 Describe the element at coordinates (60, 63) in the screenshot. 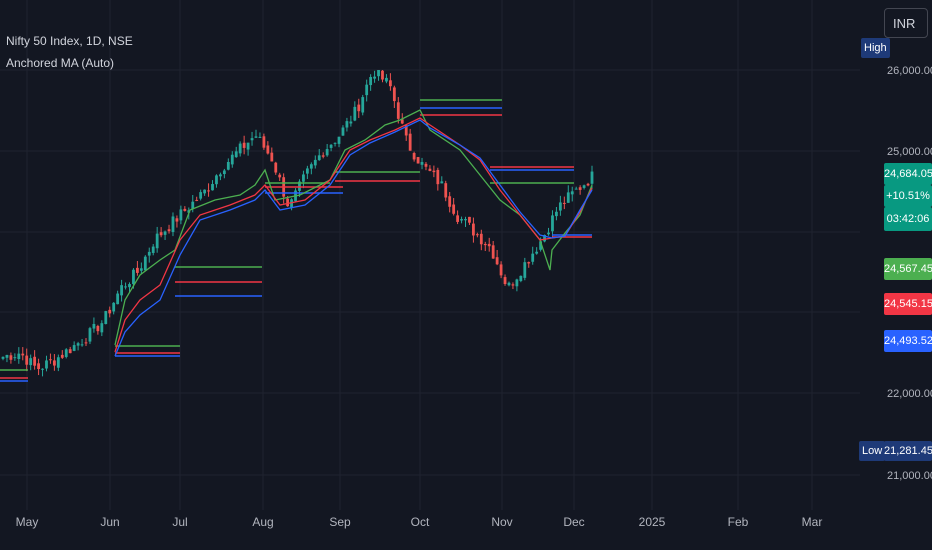

I see `indicator-label: Anchored MA (Auto)` at that location.